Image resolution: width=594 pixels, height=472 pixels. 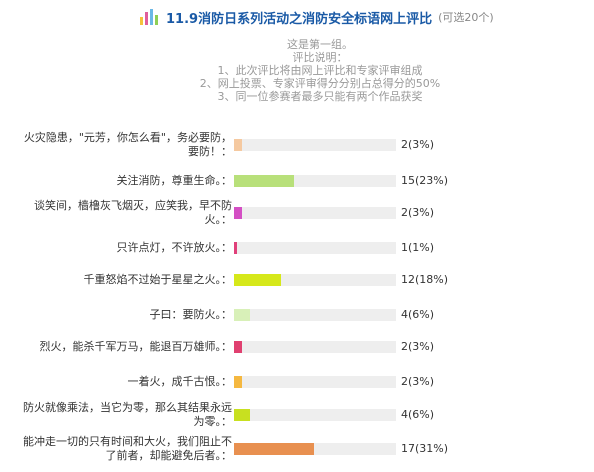 I want to click on poll-option-label: 防火就像乘法，当它为零，那么其结果永远为零。：, so click(x=126, y=415).